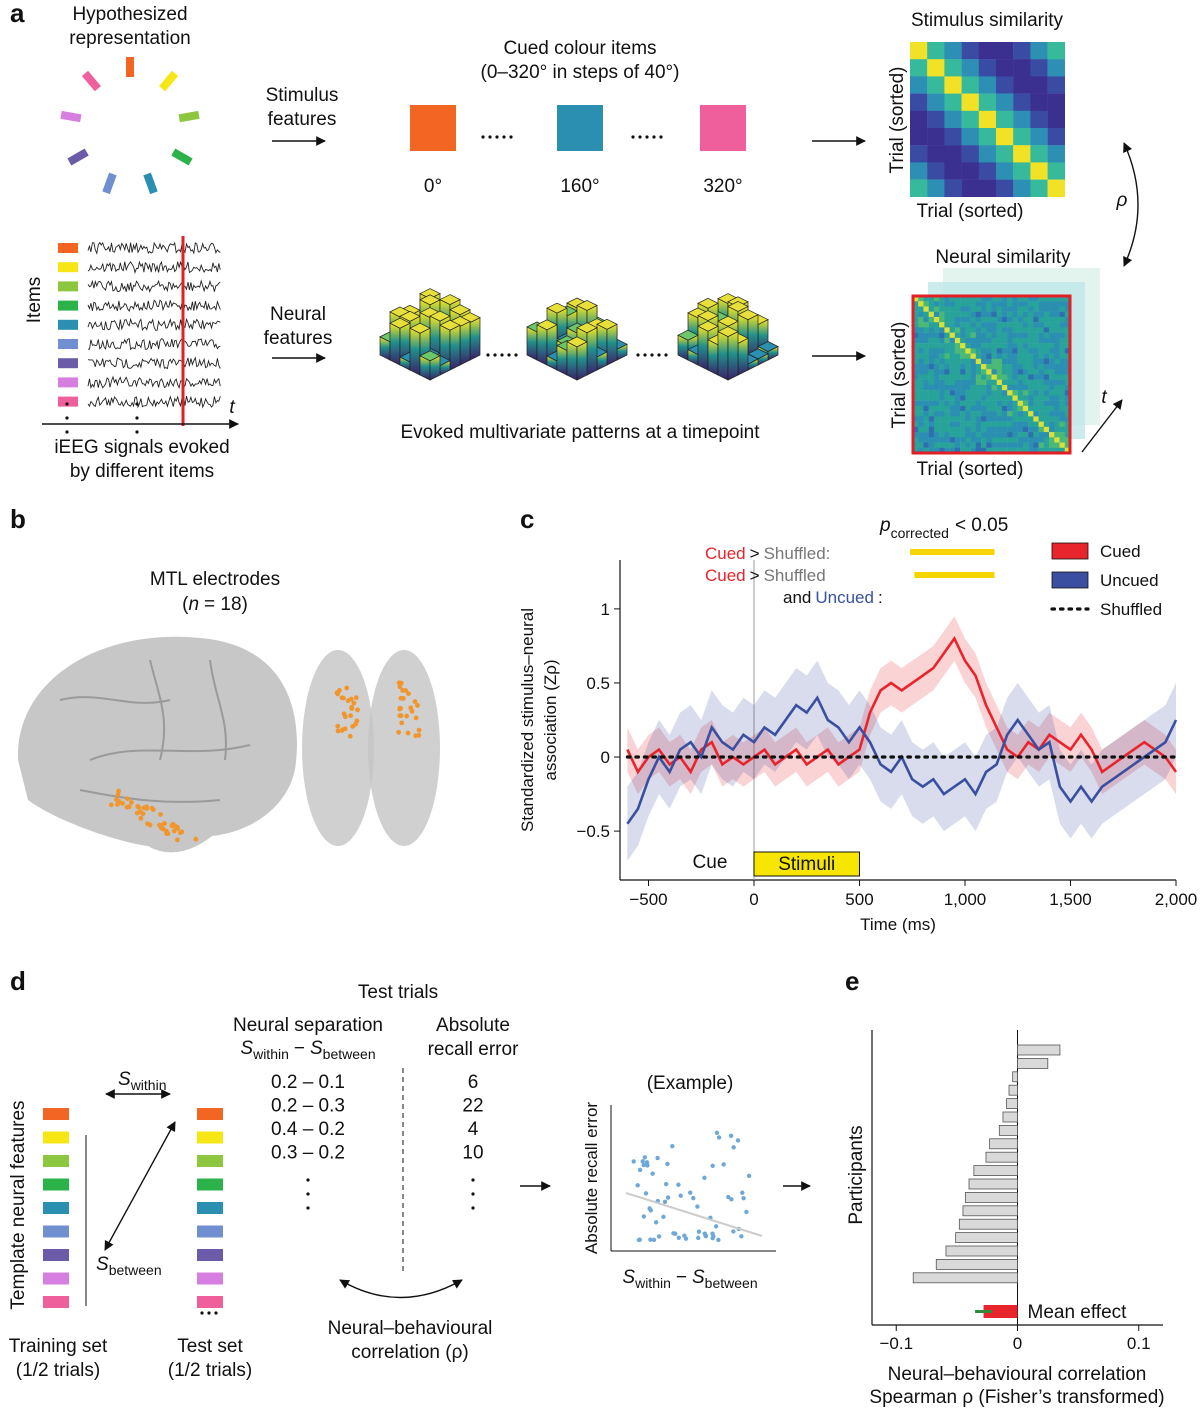 This screenshot has height=1409, width=1200. I want to click on formula-part: S, so click(124, 1079).